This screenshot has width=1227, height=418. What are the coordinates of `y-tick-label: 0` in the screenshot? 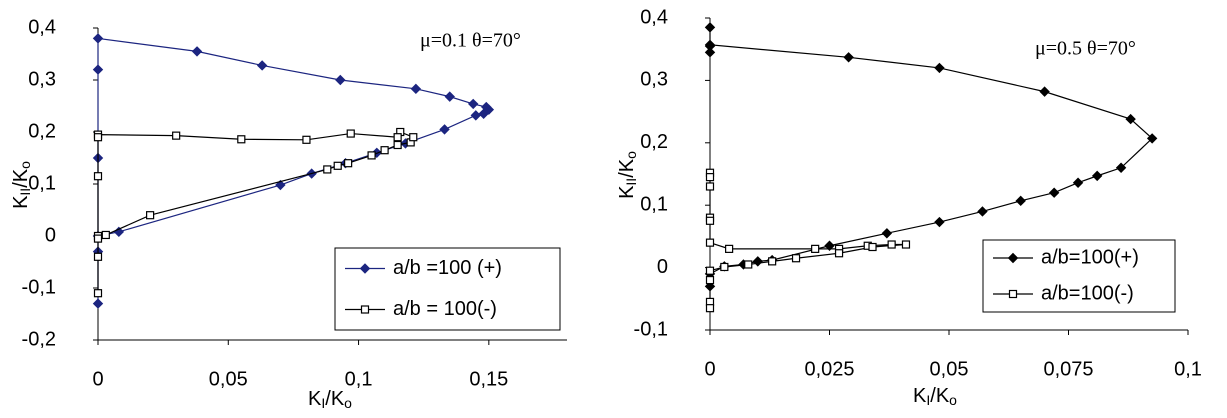 It's located at (662, 267).